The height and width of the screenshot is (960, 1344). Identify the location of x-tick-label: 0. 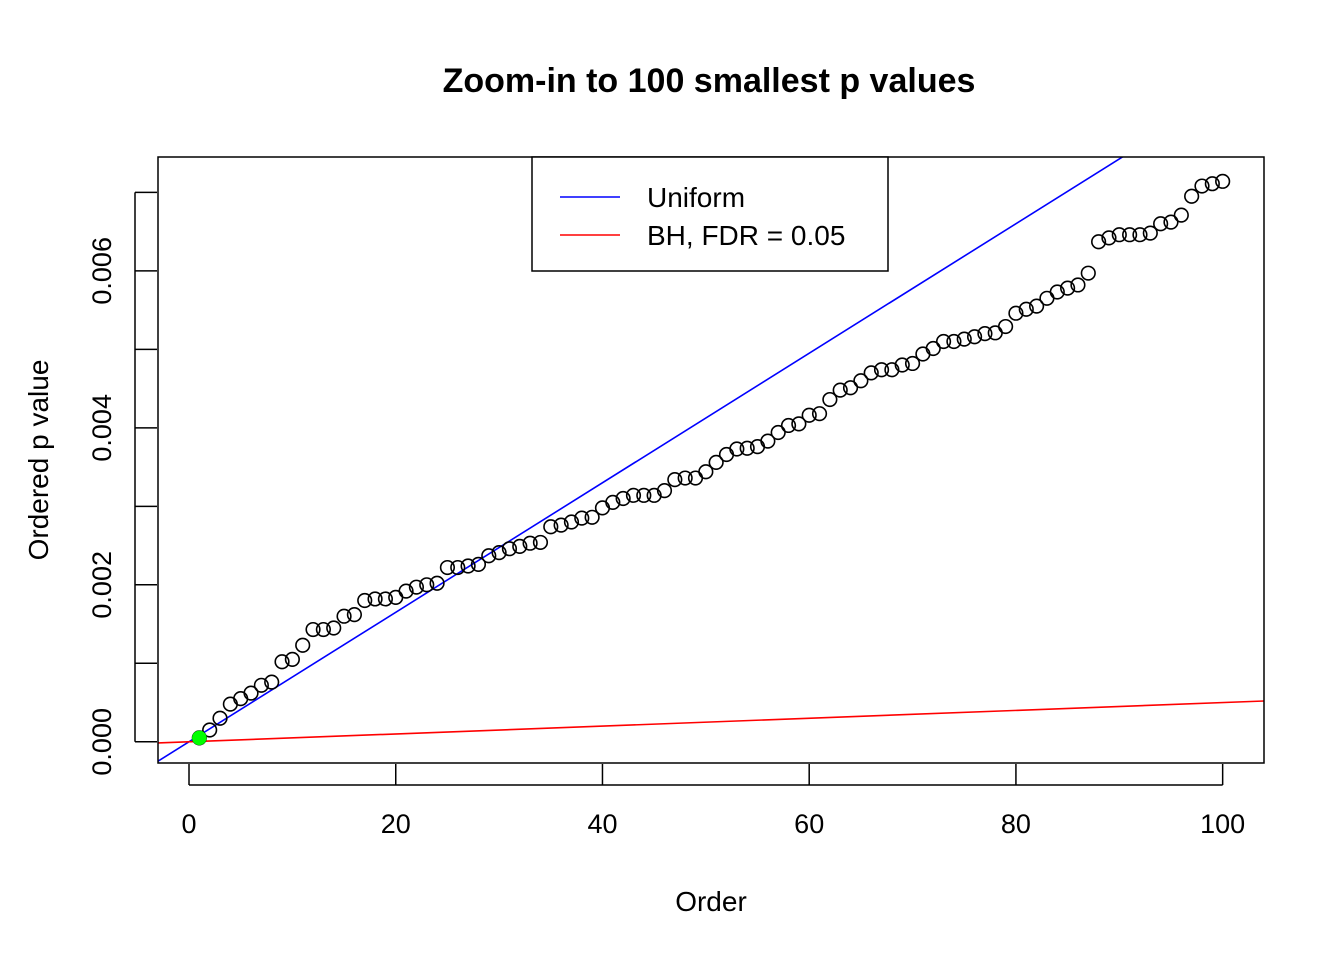
(188, 824).